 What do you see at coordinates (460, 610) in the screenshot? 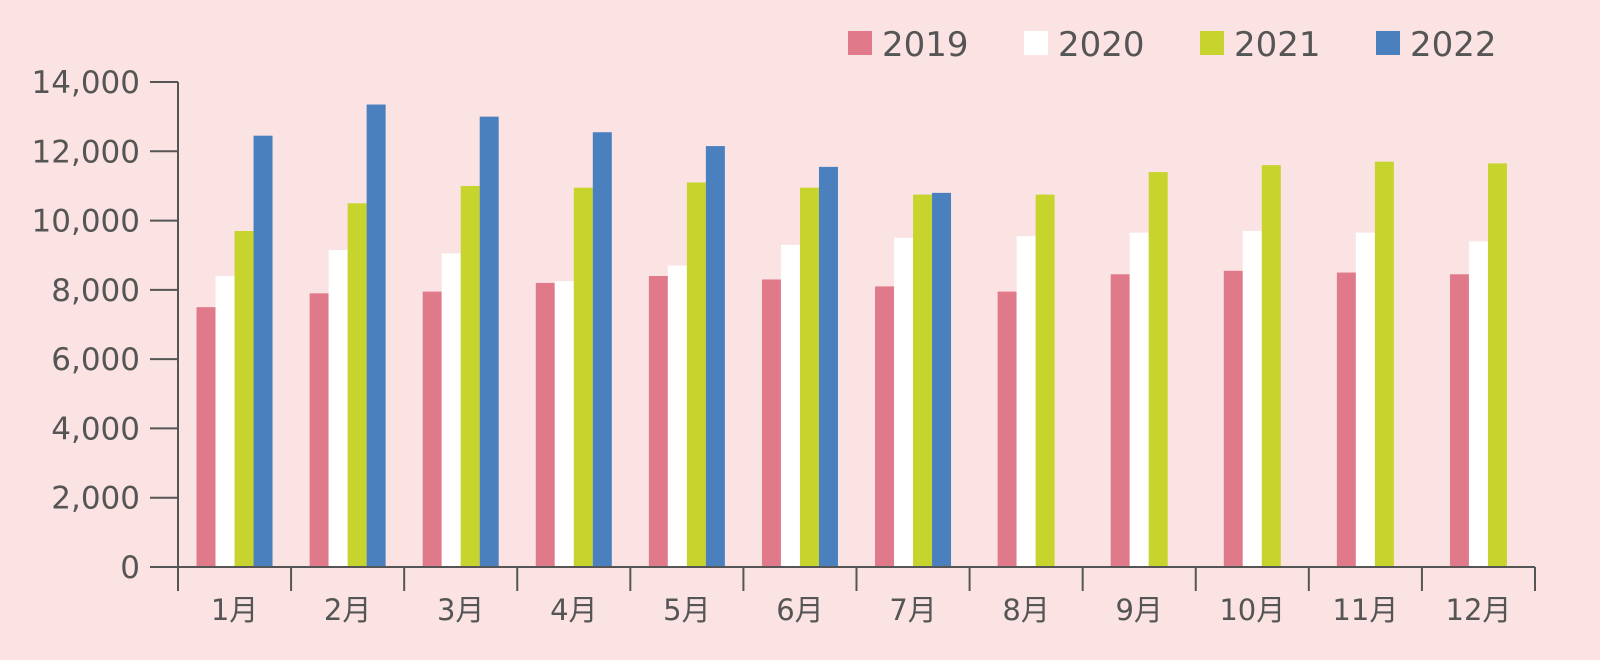
I see `x-tick-label: 3月` at bounding box center [460, 610].